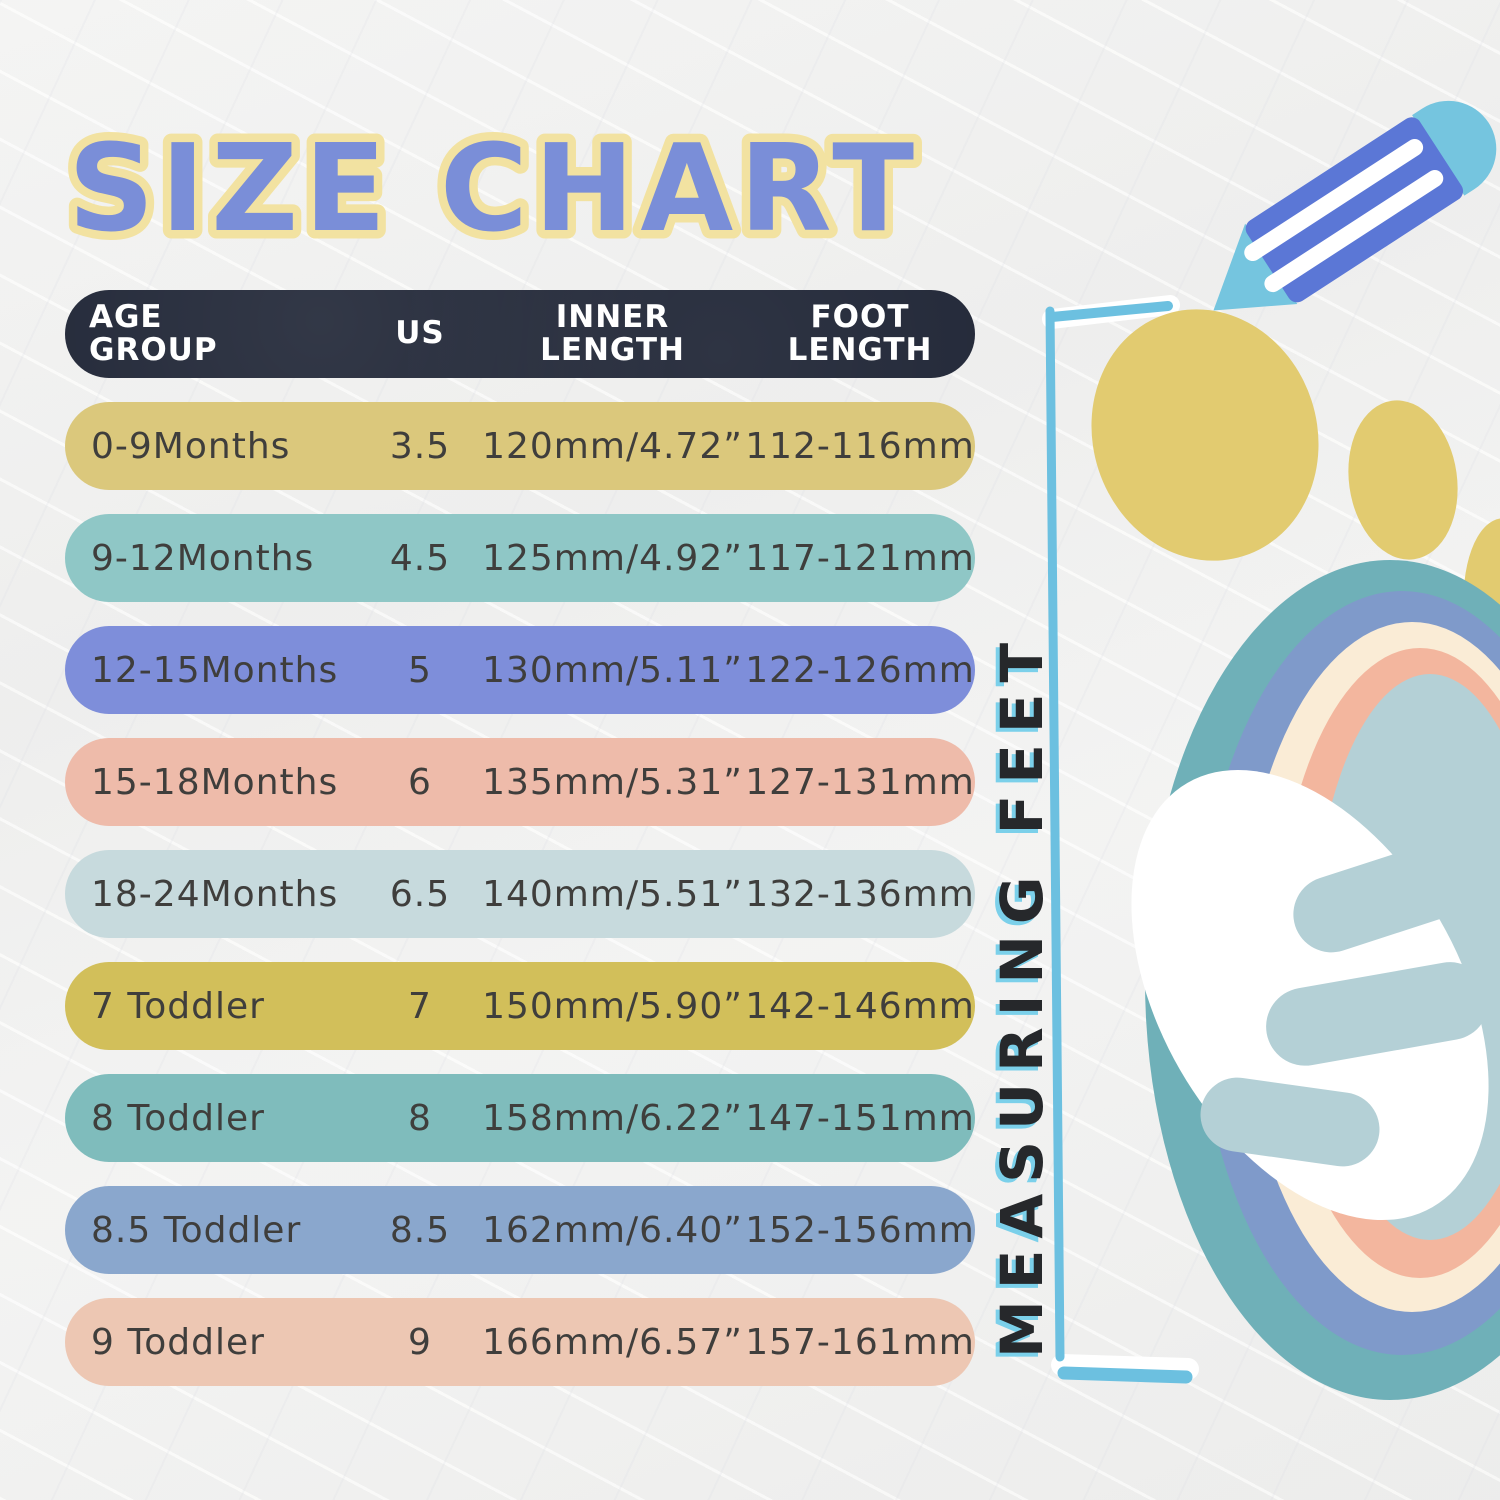  I want to click on column-header-inner-length: INNER LENGTH, so click(612, 333).